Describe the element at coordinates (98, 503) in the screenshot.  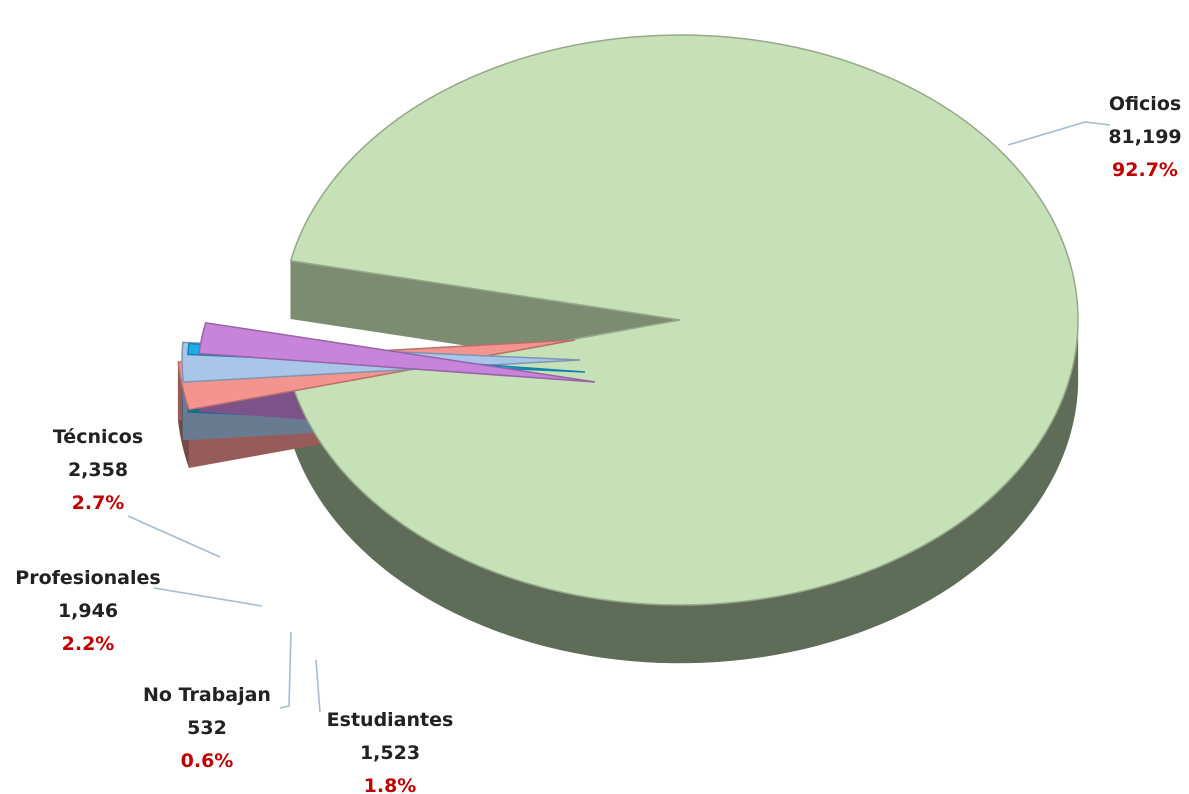
I see `label-percent-t-cnicos: 2.7%` at that location.